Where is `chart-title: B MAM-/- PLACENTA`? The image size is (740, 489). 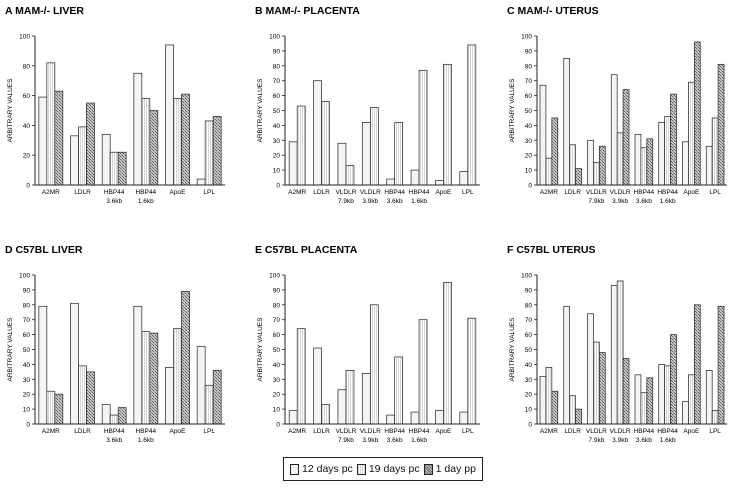 chart-title: B MAM-/- PLACENTA is located at coordinates (307, 11).